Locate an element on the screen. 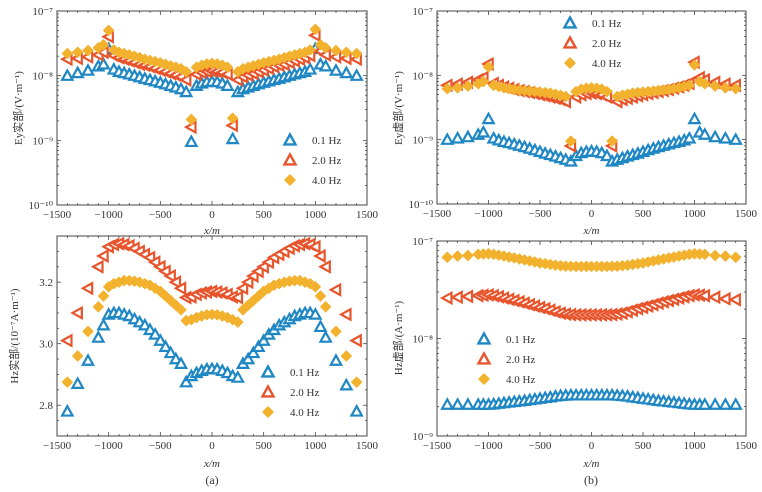 This screenshot has height=492, width=762. x-tick-label: −1500 is located at coordinates (57, 446).